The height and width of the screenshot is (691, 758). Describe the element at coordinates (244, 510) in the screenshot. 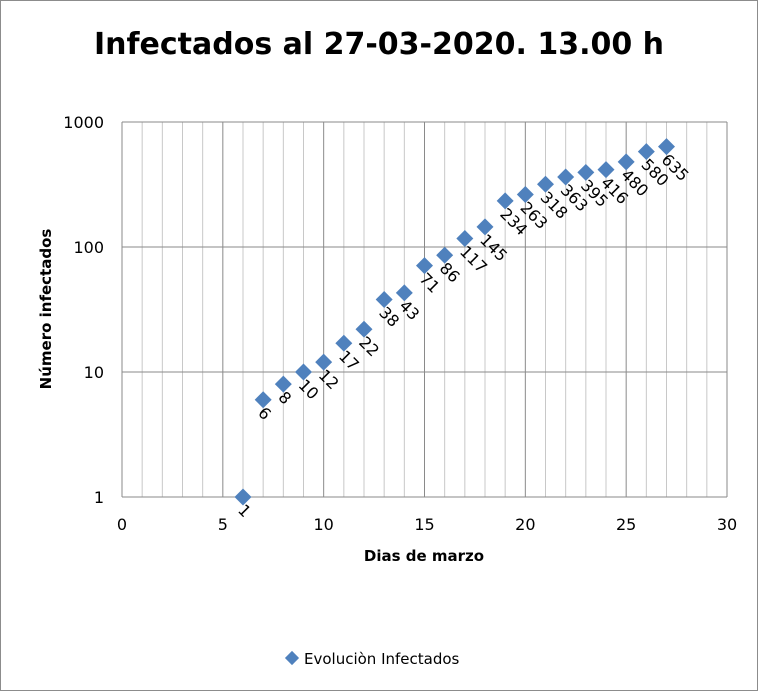

I see `data-label: 1` at that location.